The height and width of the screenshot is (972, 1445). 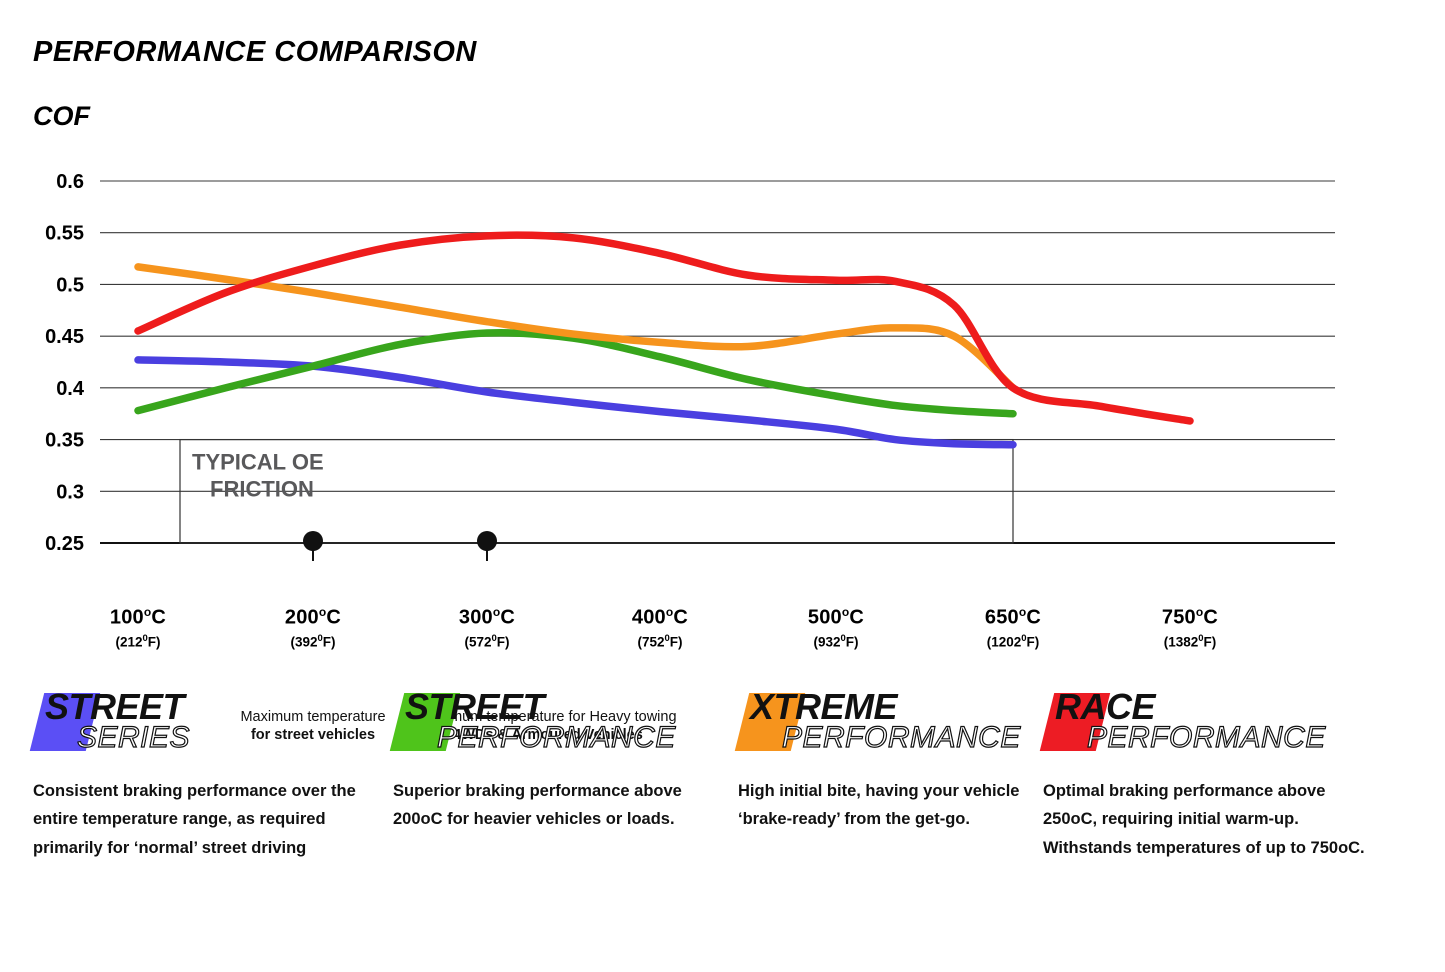 I want to click on x-tick-fahrenheit: (3920F), so click(x=313, y=641).